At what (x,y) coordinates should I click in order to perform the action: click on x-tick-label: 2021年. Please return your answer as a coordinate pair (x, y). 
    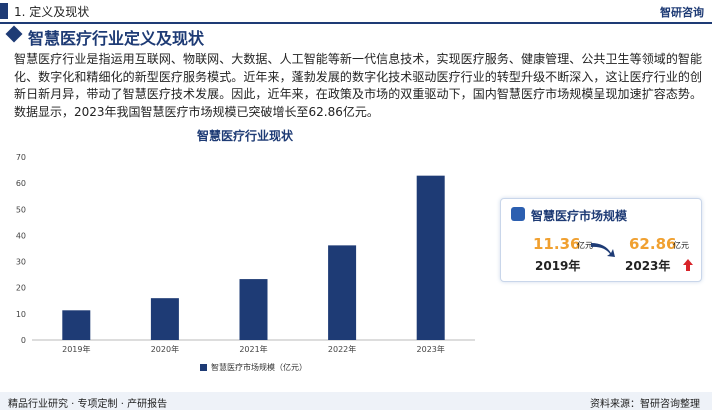
    Looking at the image, I should click on (253, 349).